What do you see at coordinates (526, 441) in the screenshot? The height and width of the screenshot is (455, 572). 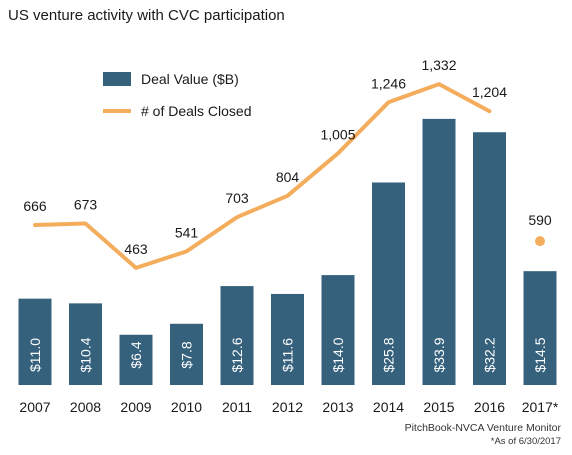 I see `footnote: *As of 6/30/2017` at bounding box center [526, 441].